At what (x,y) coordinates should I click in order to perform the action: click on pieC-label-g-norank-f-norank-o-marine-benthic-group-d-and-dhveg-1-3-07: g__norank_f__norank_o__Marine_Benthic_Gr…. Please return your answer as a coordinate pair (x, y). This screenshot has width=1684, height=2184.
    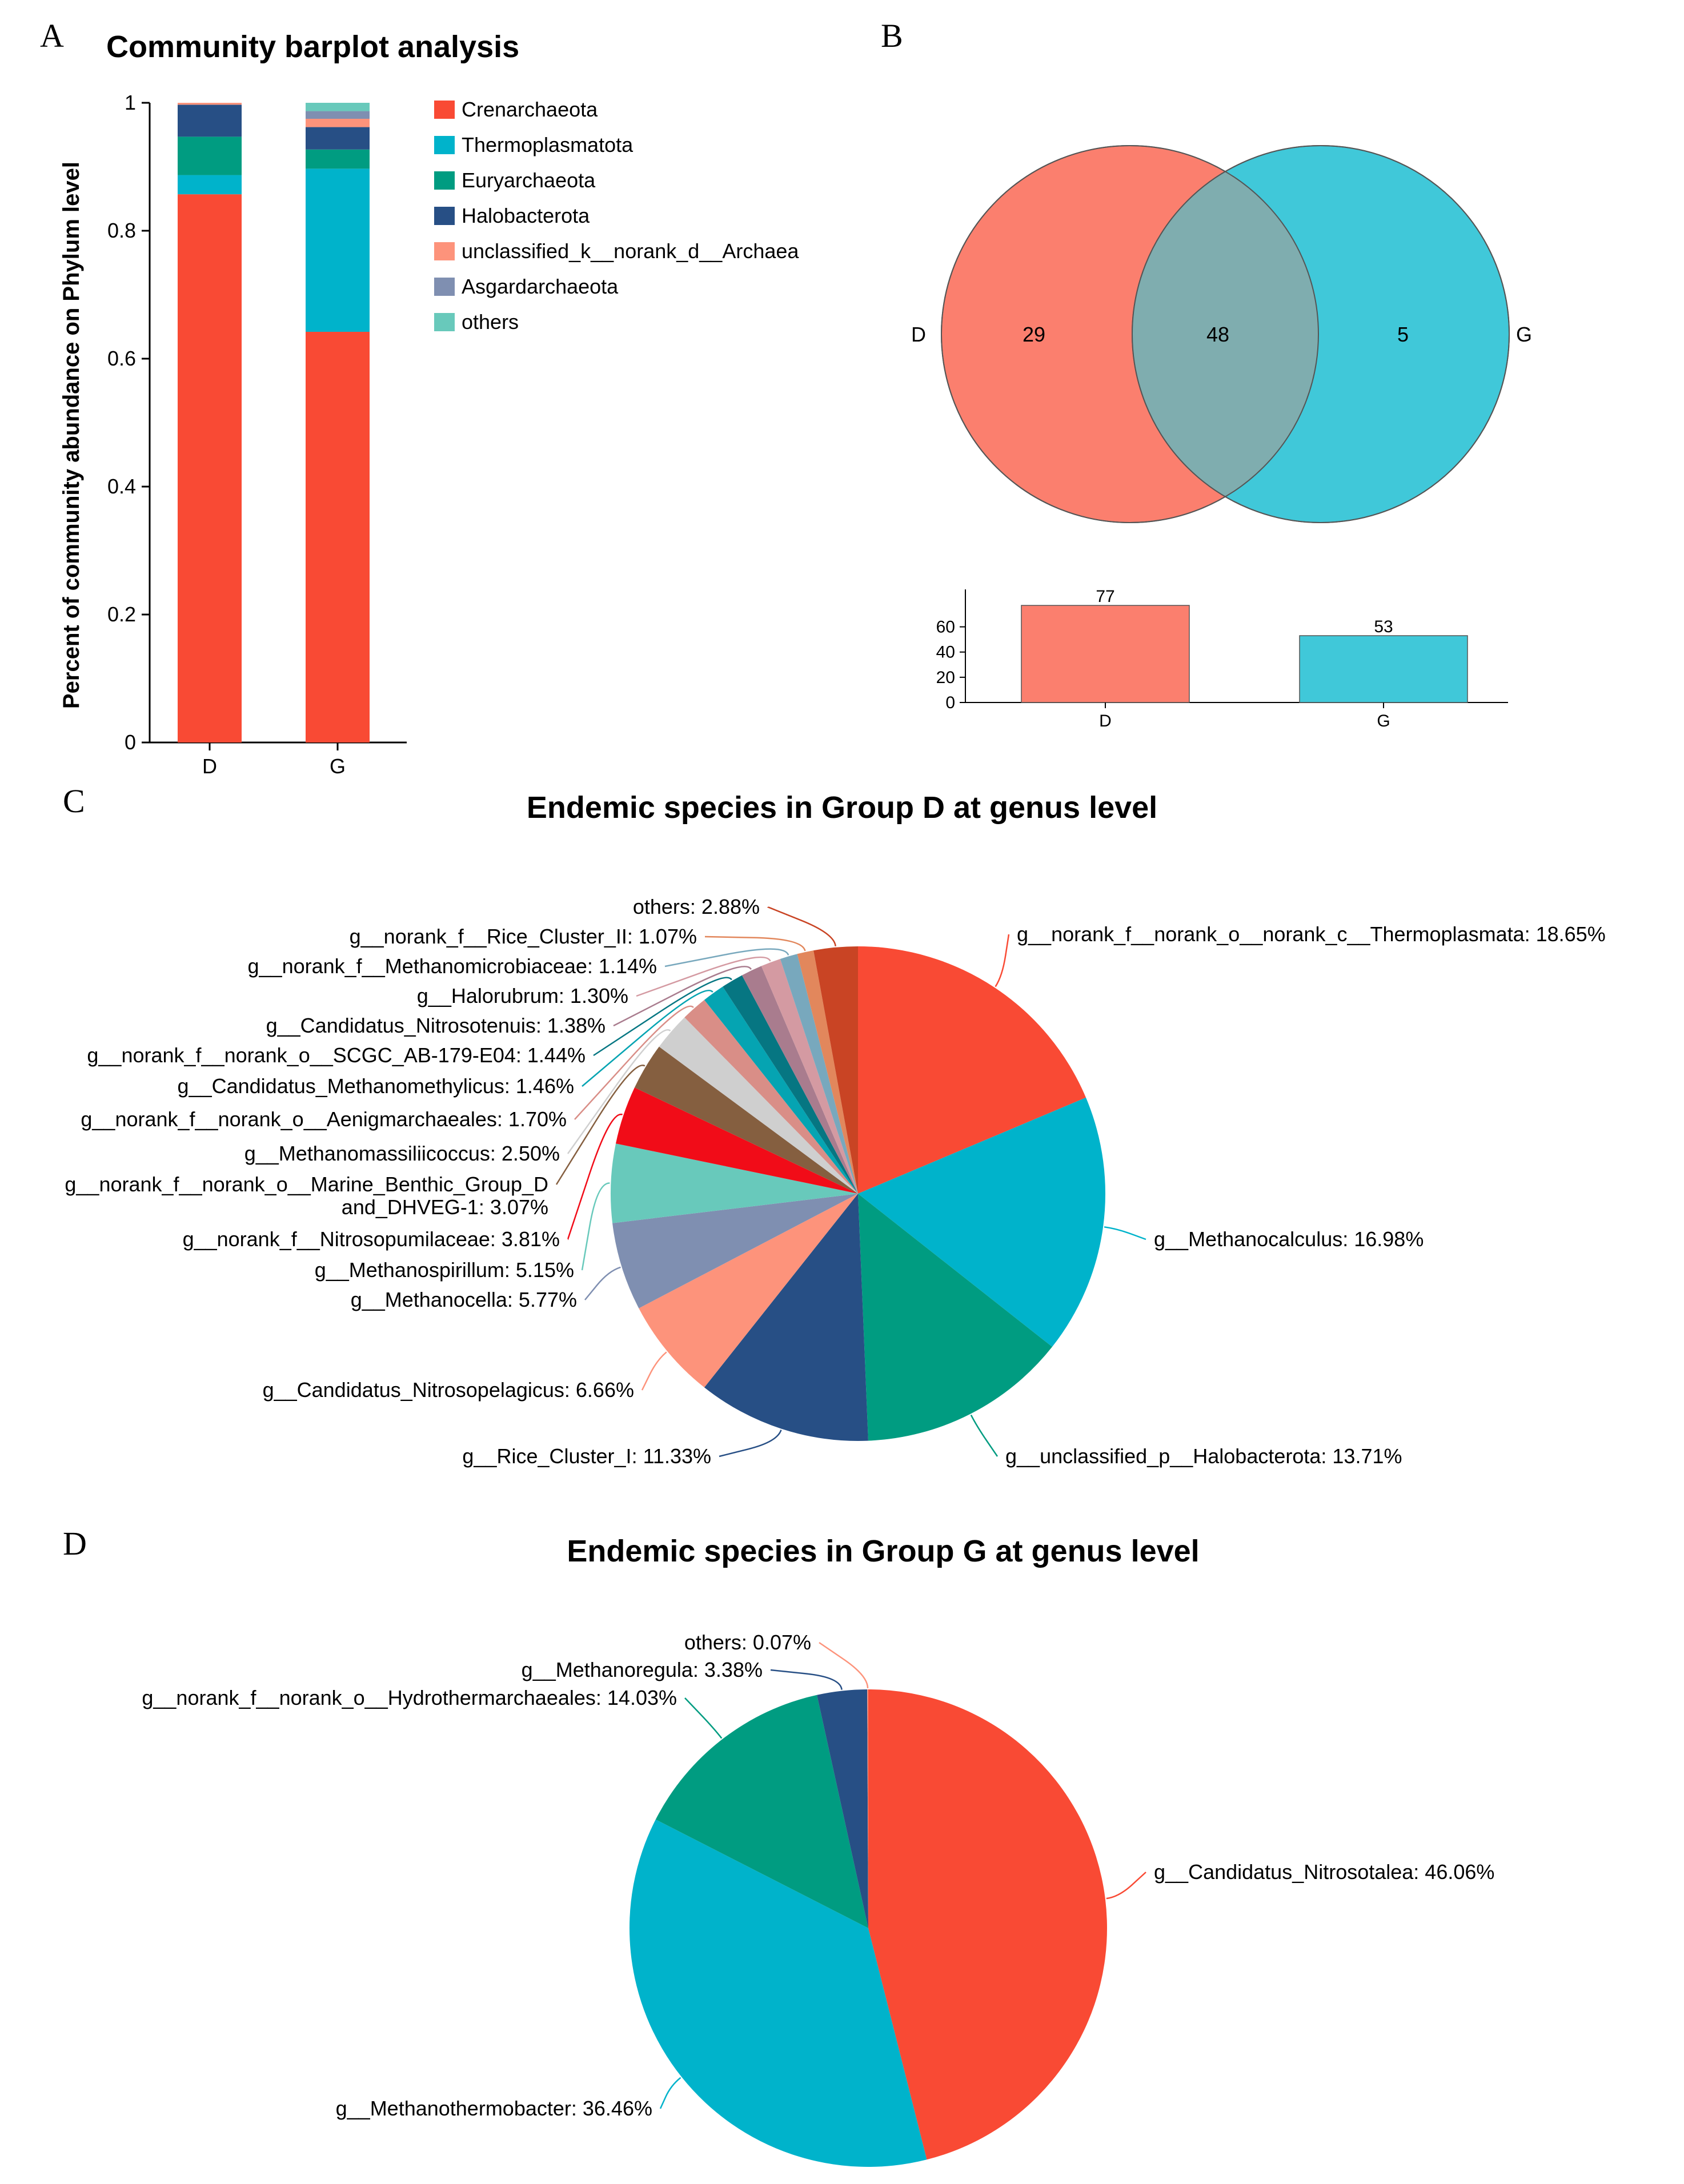
    Looking at the image, I should click on (306, 1196).